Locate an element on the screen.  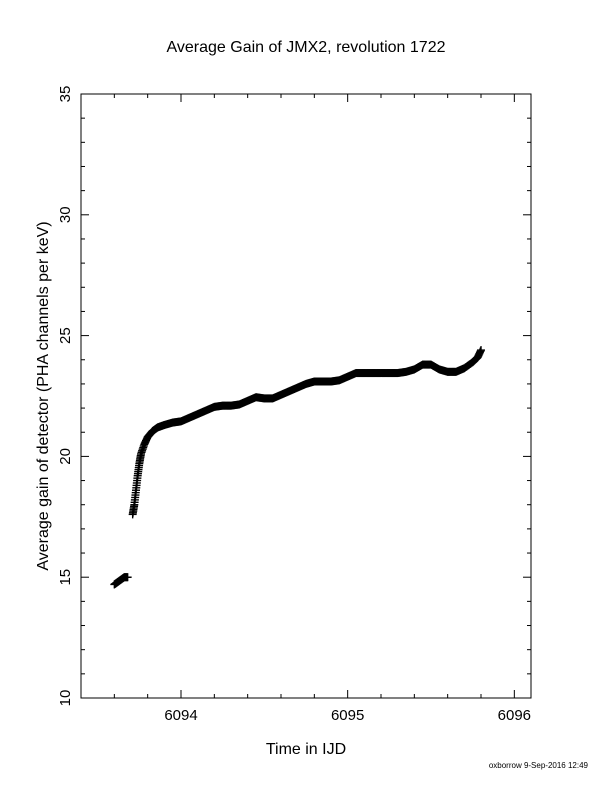
x-tick-label: 6095 is located at coordinates (347, 715).